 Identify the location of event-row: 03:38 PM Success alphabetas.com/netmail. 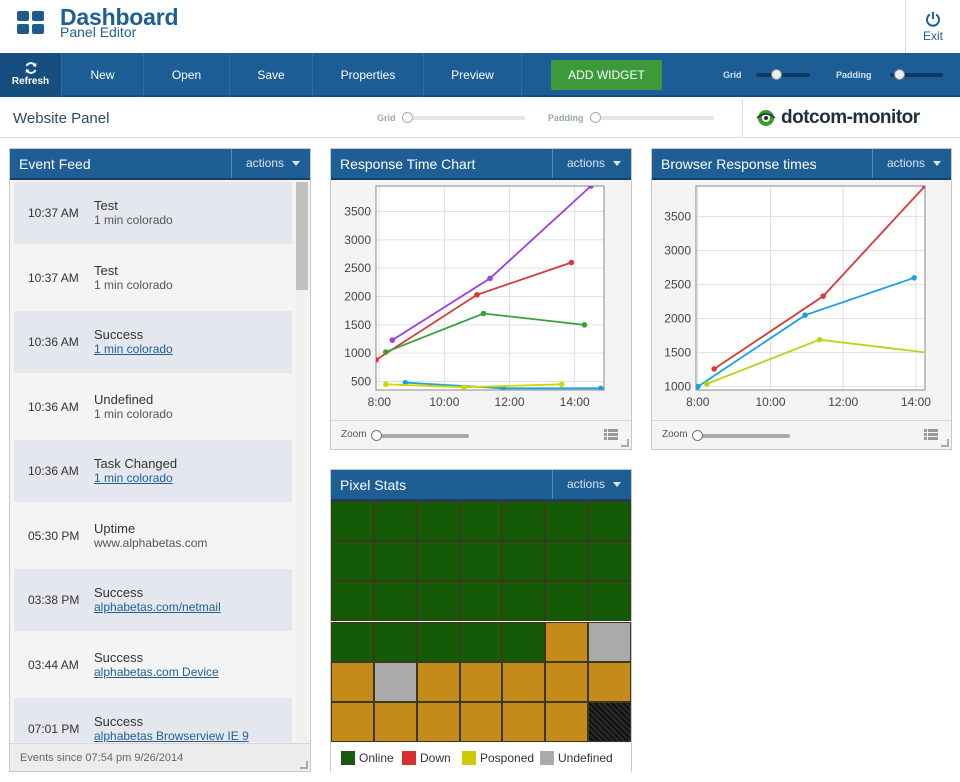
(153, 600).